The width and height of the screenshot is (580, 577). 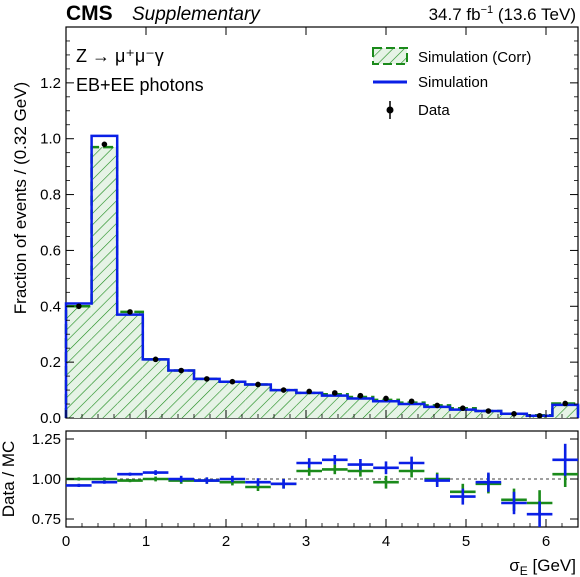 What do you see at coordinates (146, 541) in the screenshot?
I see `x-tick-label: 1` at bounding box center [146, 541].